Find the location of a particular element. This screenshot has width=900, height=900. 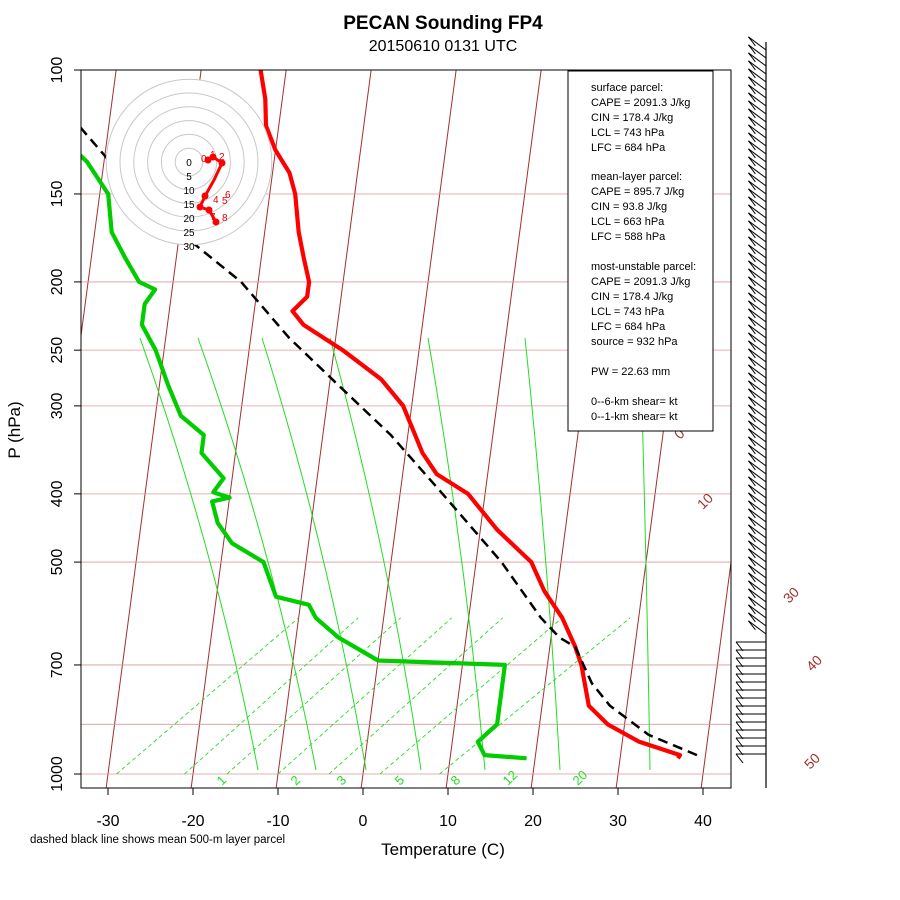

hodo-point-label: 6 is located at coordinates (228, 195).